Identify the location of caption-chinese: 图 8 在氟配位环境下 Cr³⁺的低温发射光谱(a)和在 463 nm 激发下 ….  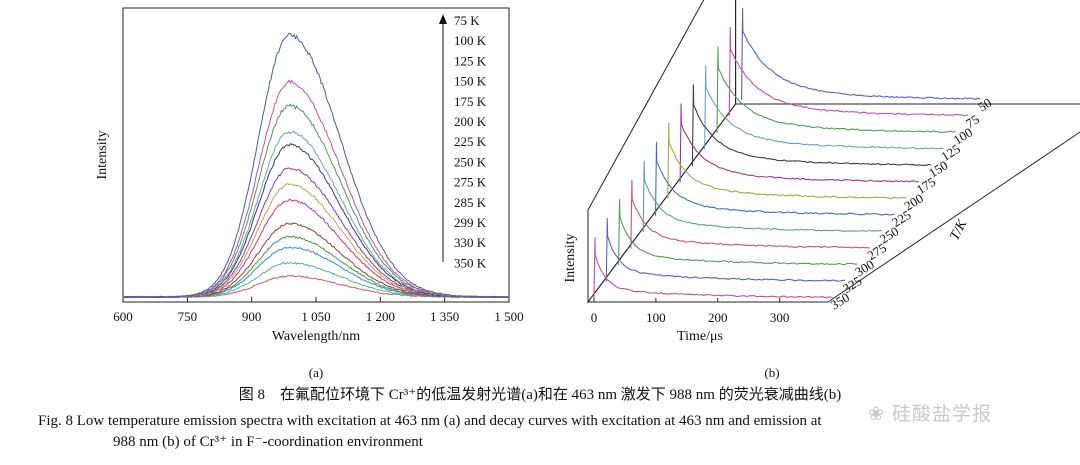
(540, 395).